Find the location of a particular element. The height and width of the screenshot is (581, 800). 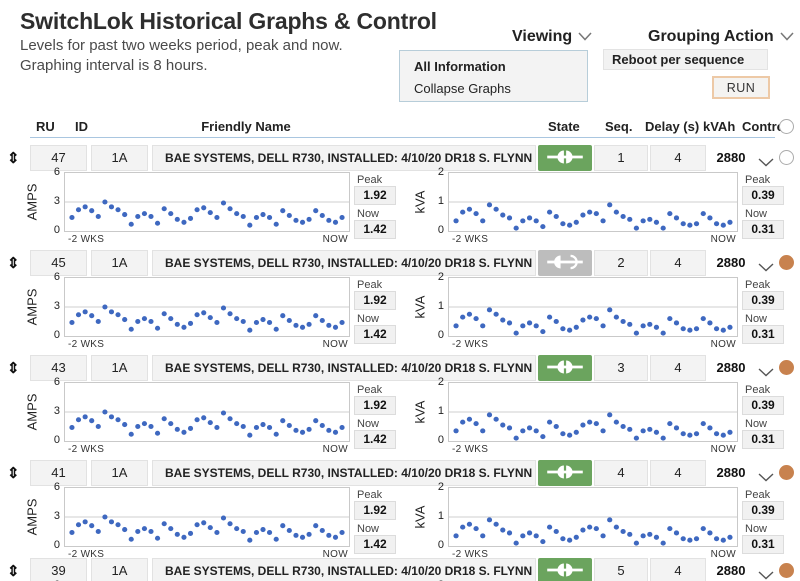

kva-scatter-chart is located at coordinates (593, 307).